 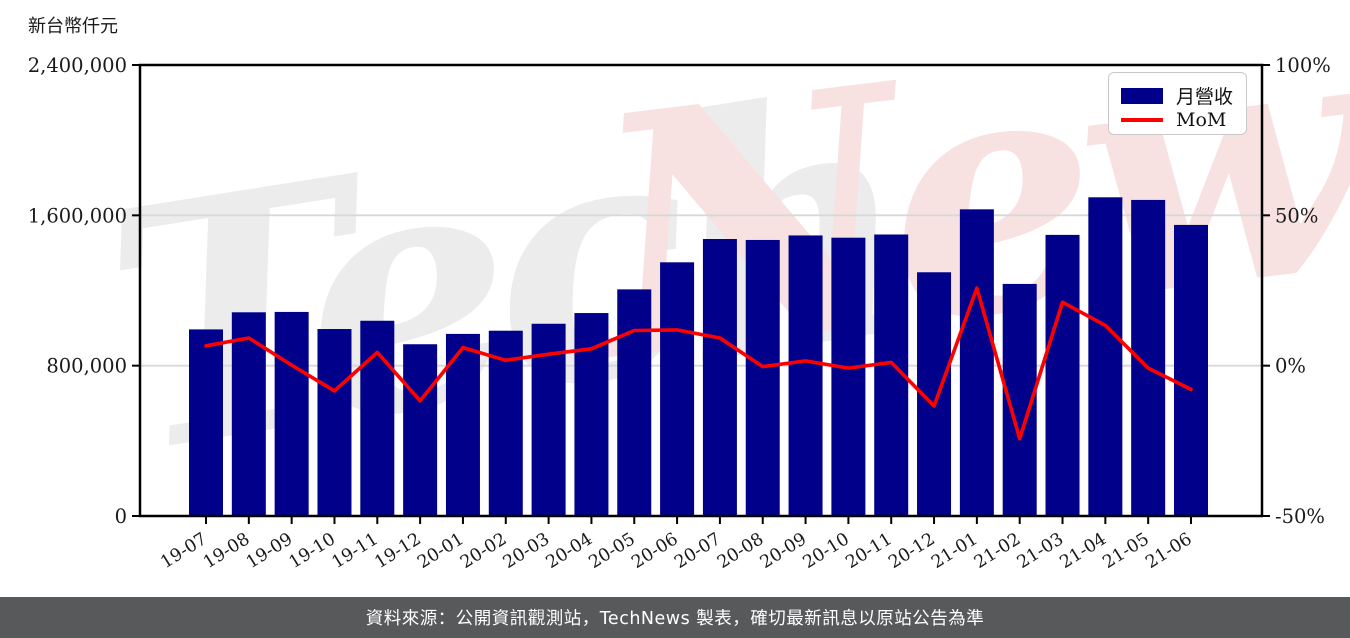 What do you see at coordinates (269, 551) in the screenshot?
I see `x-tick-label-19-09: 19-09` at bounding box center [269, 551].